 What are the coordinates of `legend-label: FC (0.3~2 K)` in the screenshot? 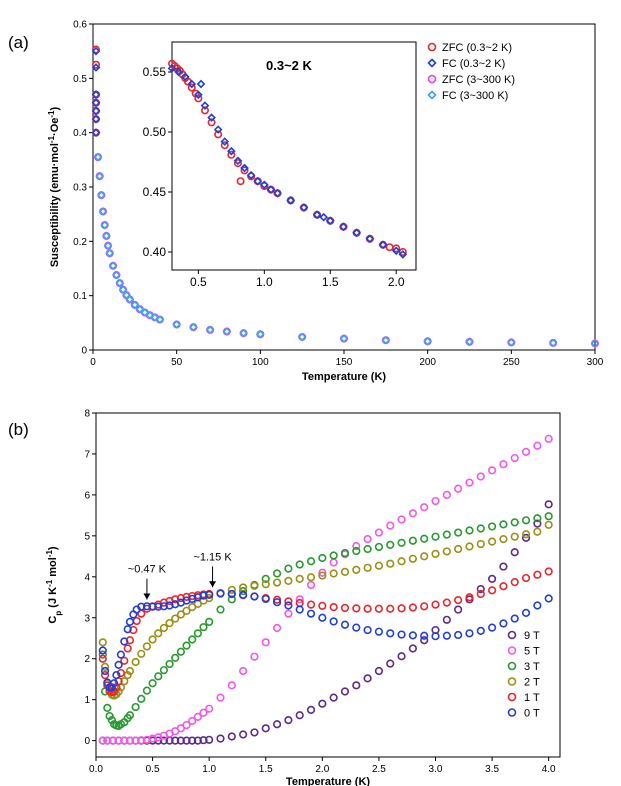 It's located at (473, 64).